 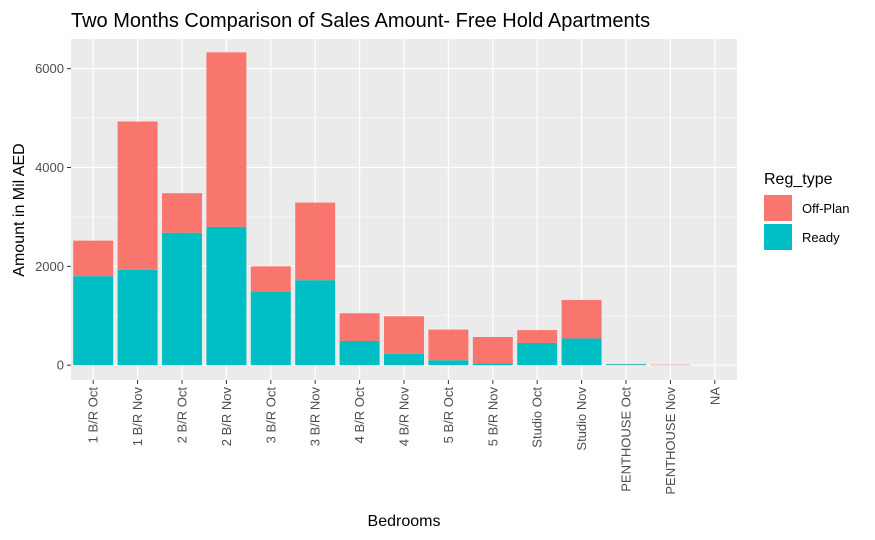 I want to click on legend-off-plan-swatch, so click(x=778, y=208).